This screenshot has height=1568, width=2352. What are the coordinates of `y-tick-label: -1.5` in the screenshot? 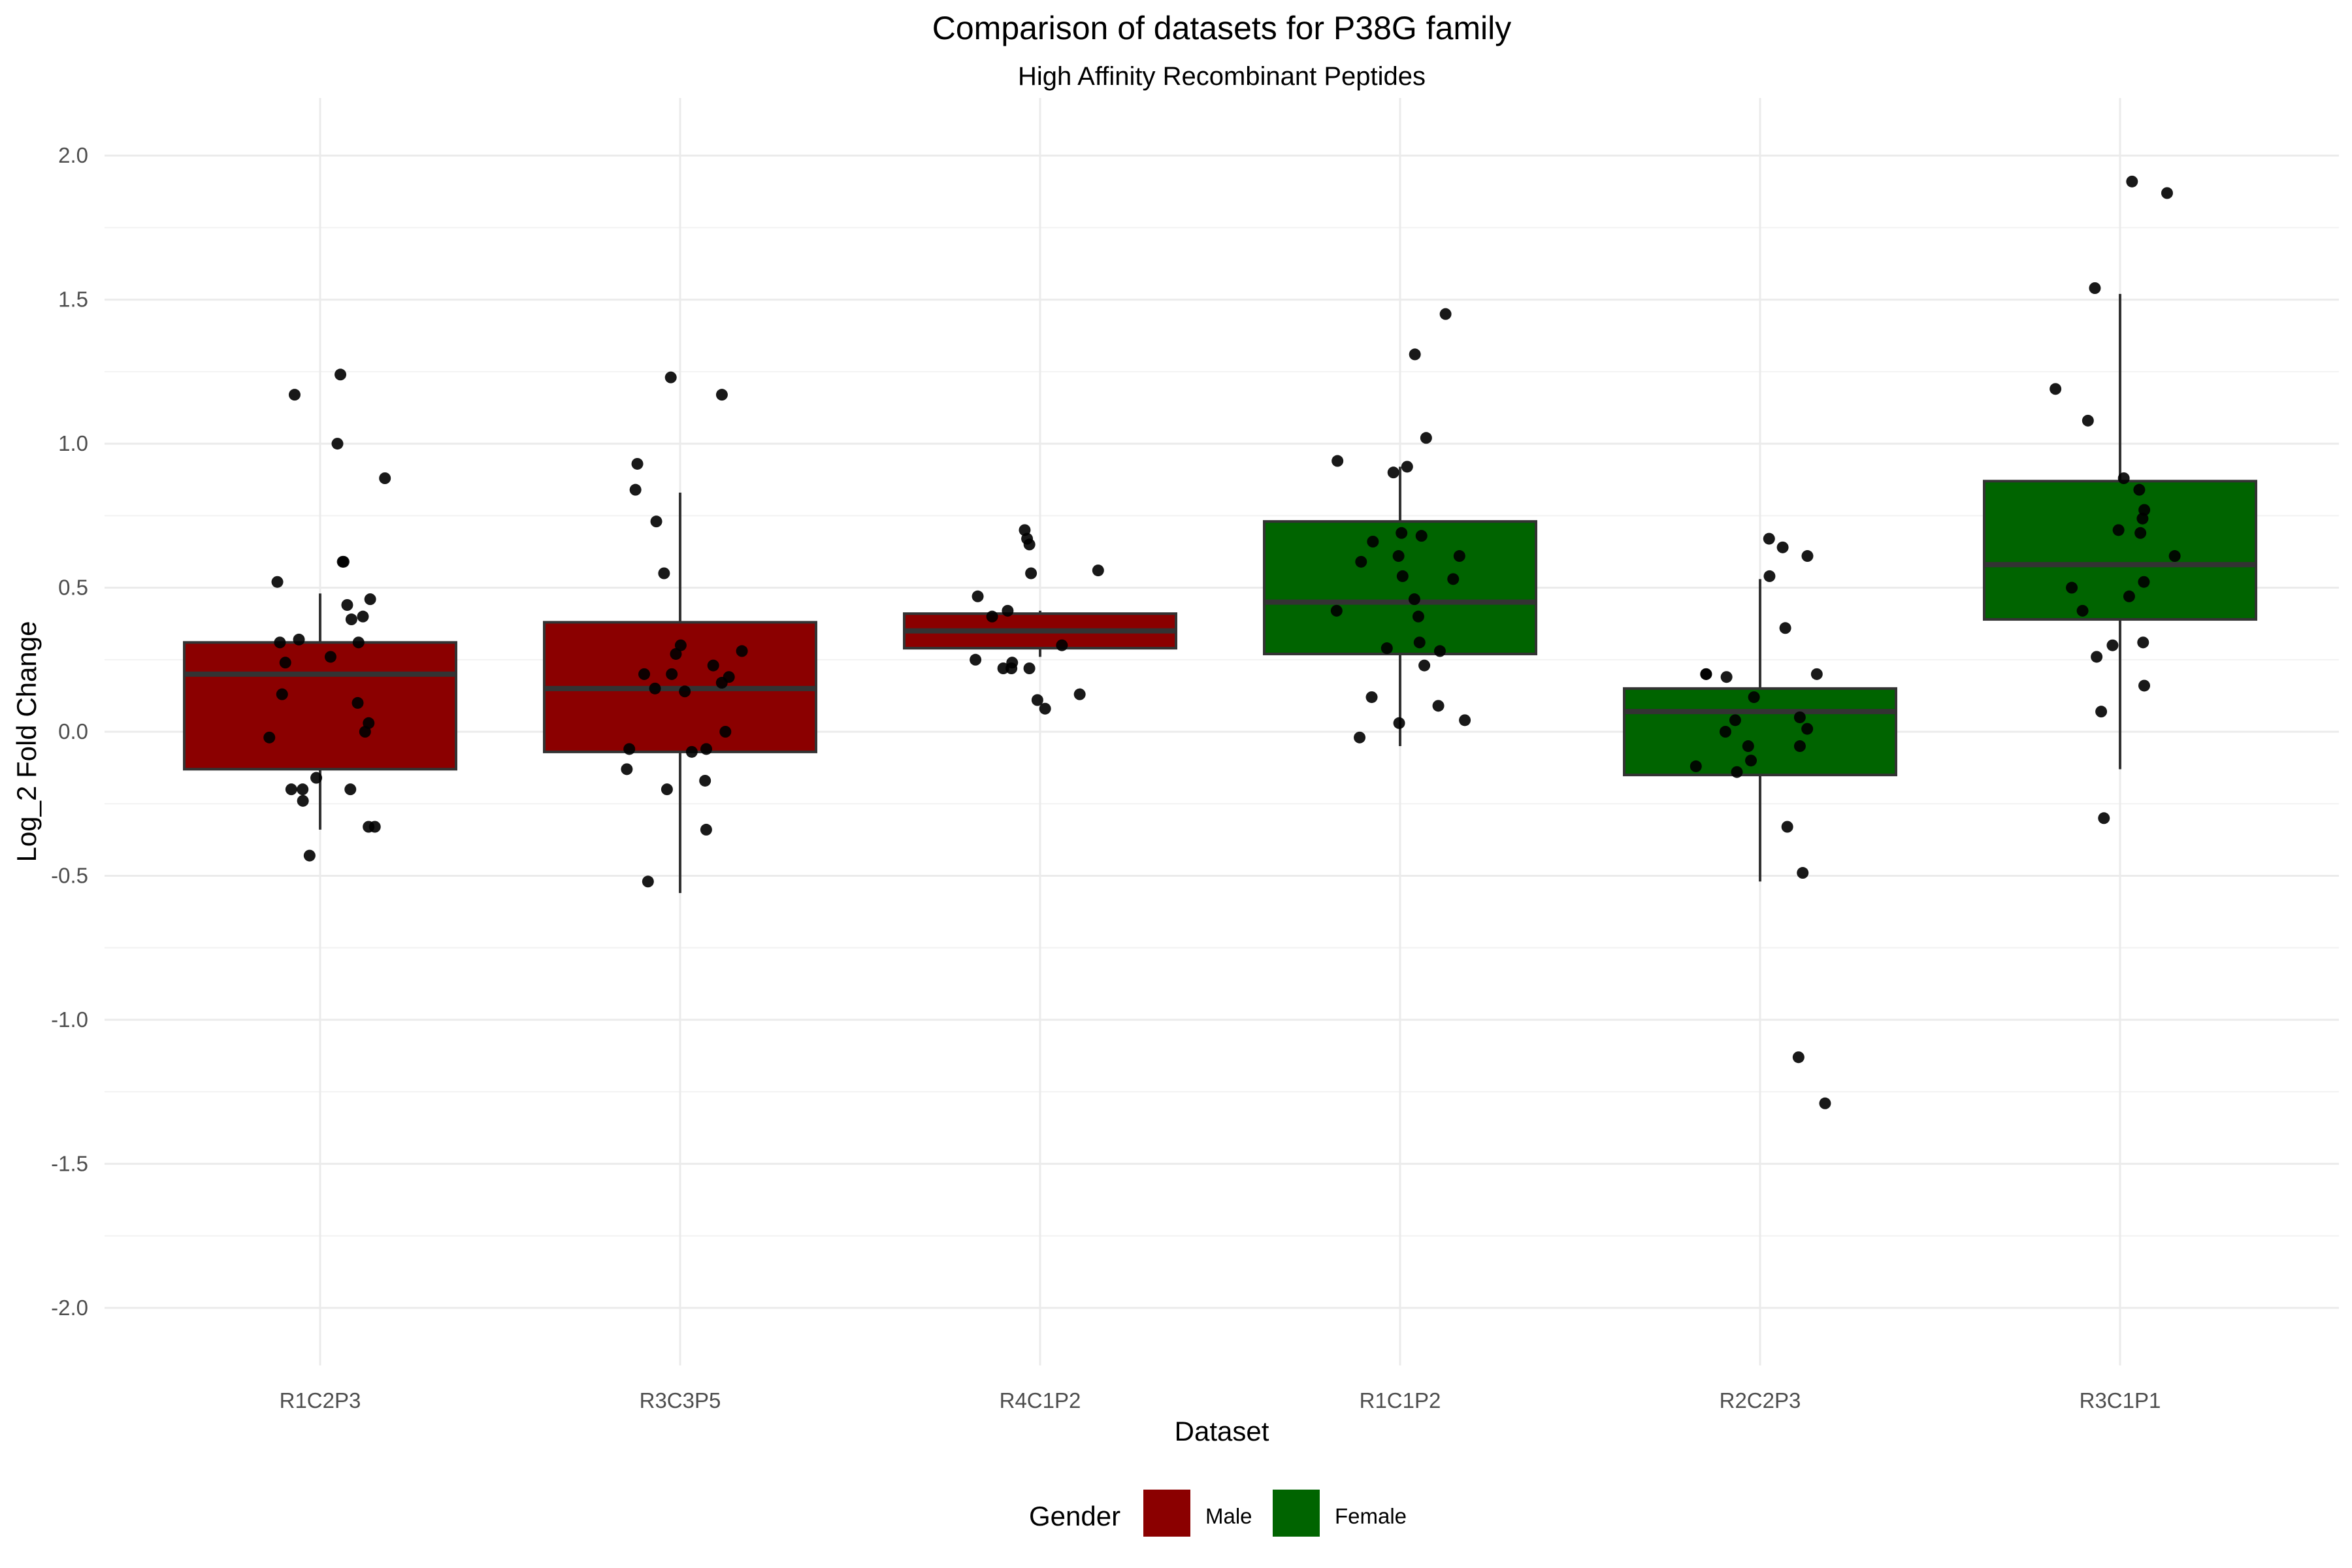 It's located at (69, 1163).